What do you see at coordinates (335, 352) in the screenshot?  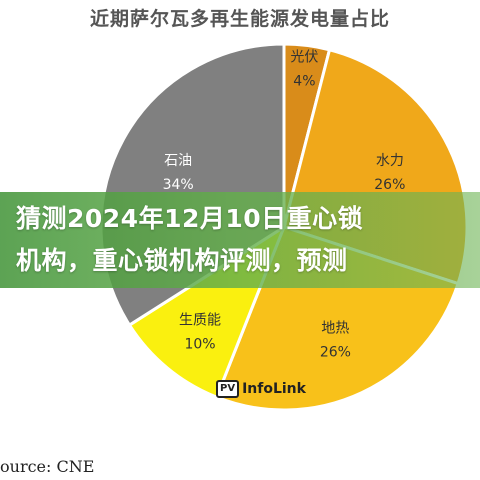 I see `slice-value-2: 26%` at bounding box center [335, 352].